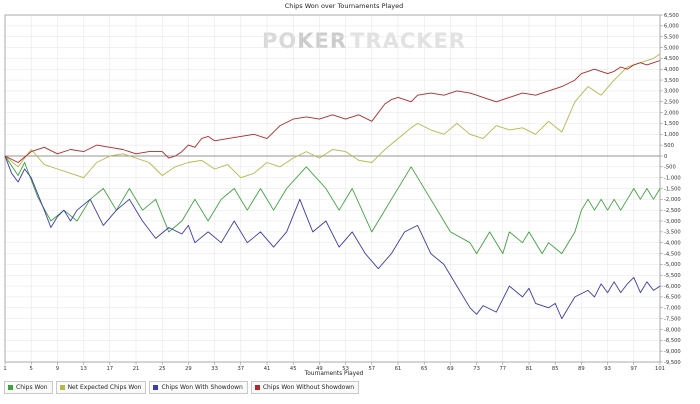 Image resolution: width=700 pixels, height=404 pixels. What do you see at coordinates (4, 369) in the screenshot?
I see `x-tick-label: 1` at bounding box center [4, 369].